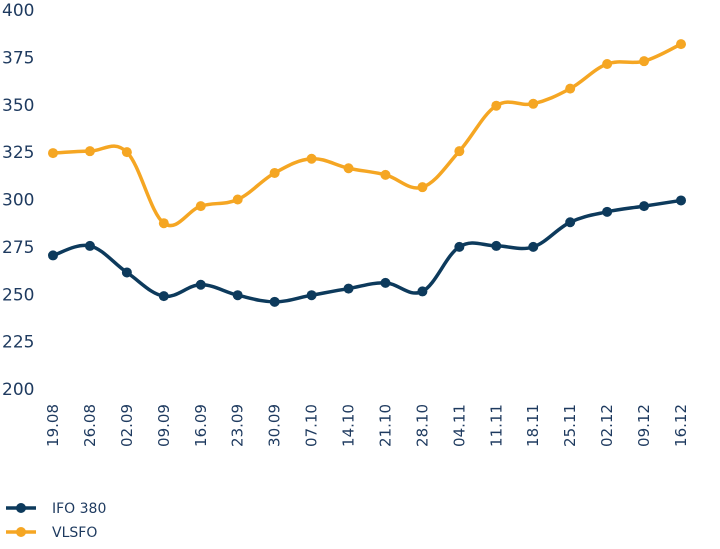  Describe the element at coordinates (127, 425) in the screenshot. I see `x-tick-label: 02.09` at that location.